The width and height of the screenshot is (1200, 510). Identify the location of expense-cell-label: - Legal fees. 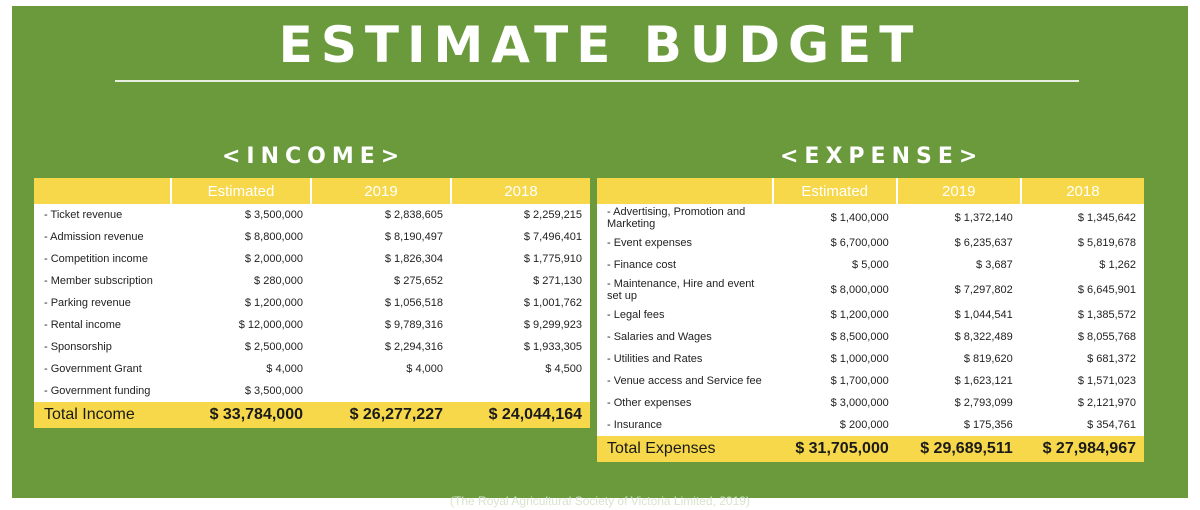
(636, 315).